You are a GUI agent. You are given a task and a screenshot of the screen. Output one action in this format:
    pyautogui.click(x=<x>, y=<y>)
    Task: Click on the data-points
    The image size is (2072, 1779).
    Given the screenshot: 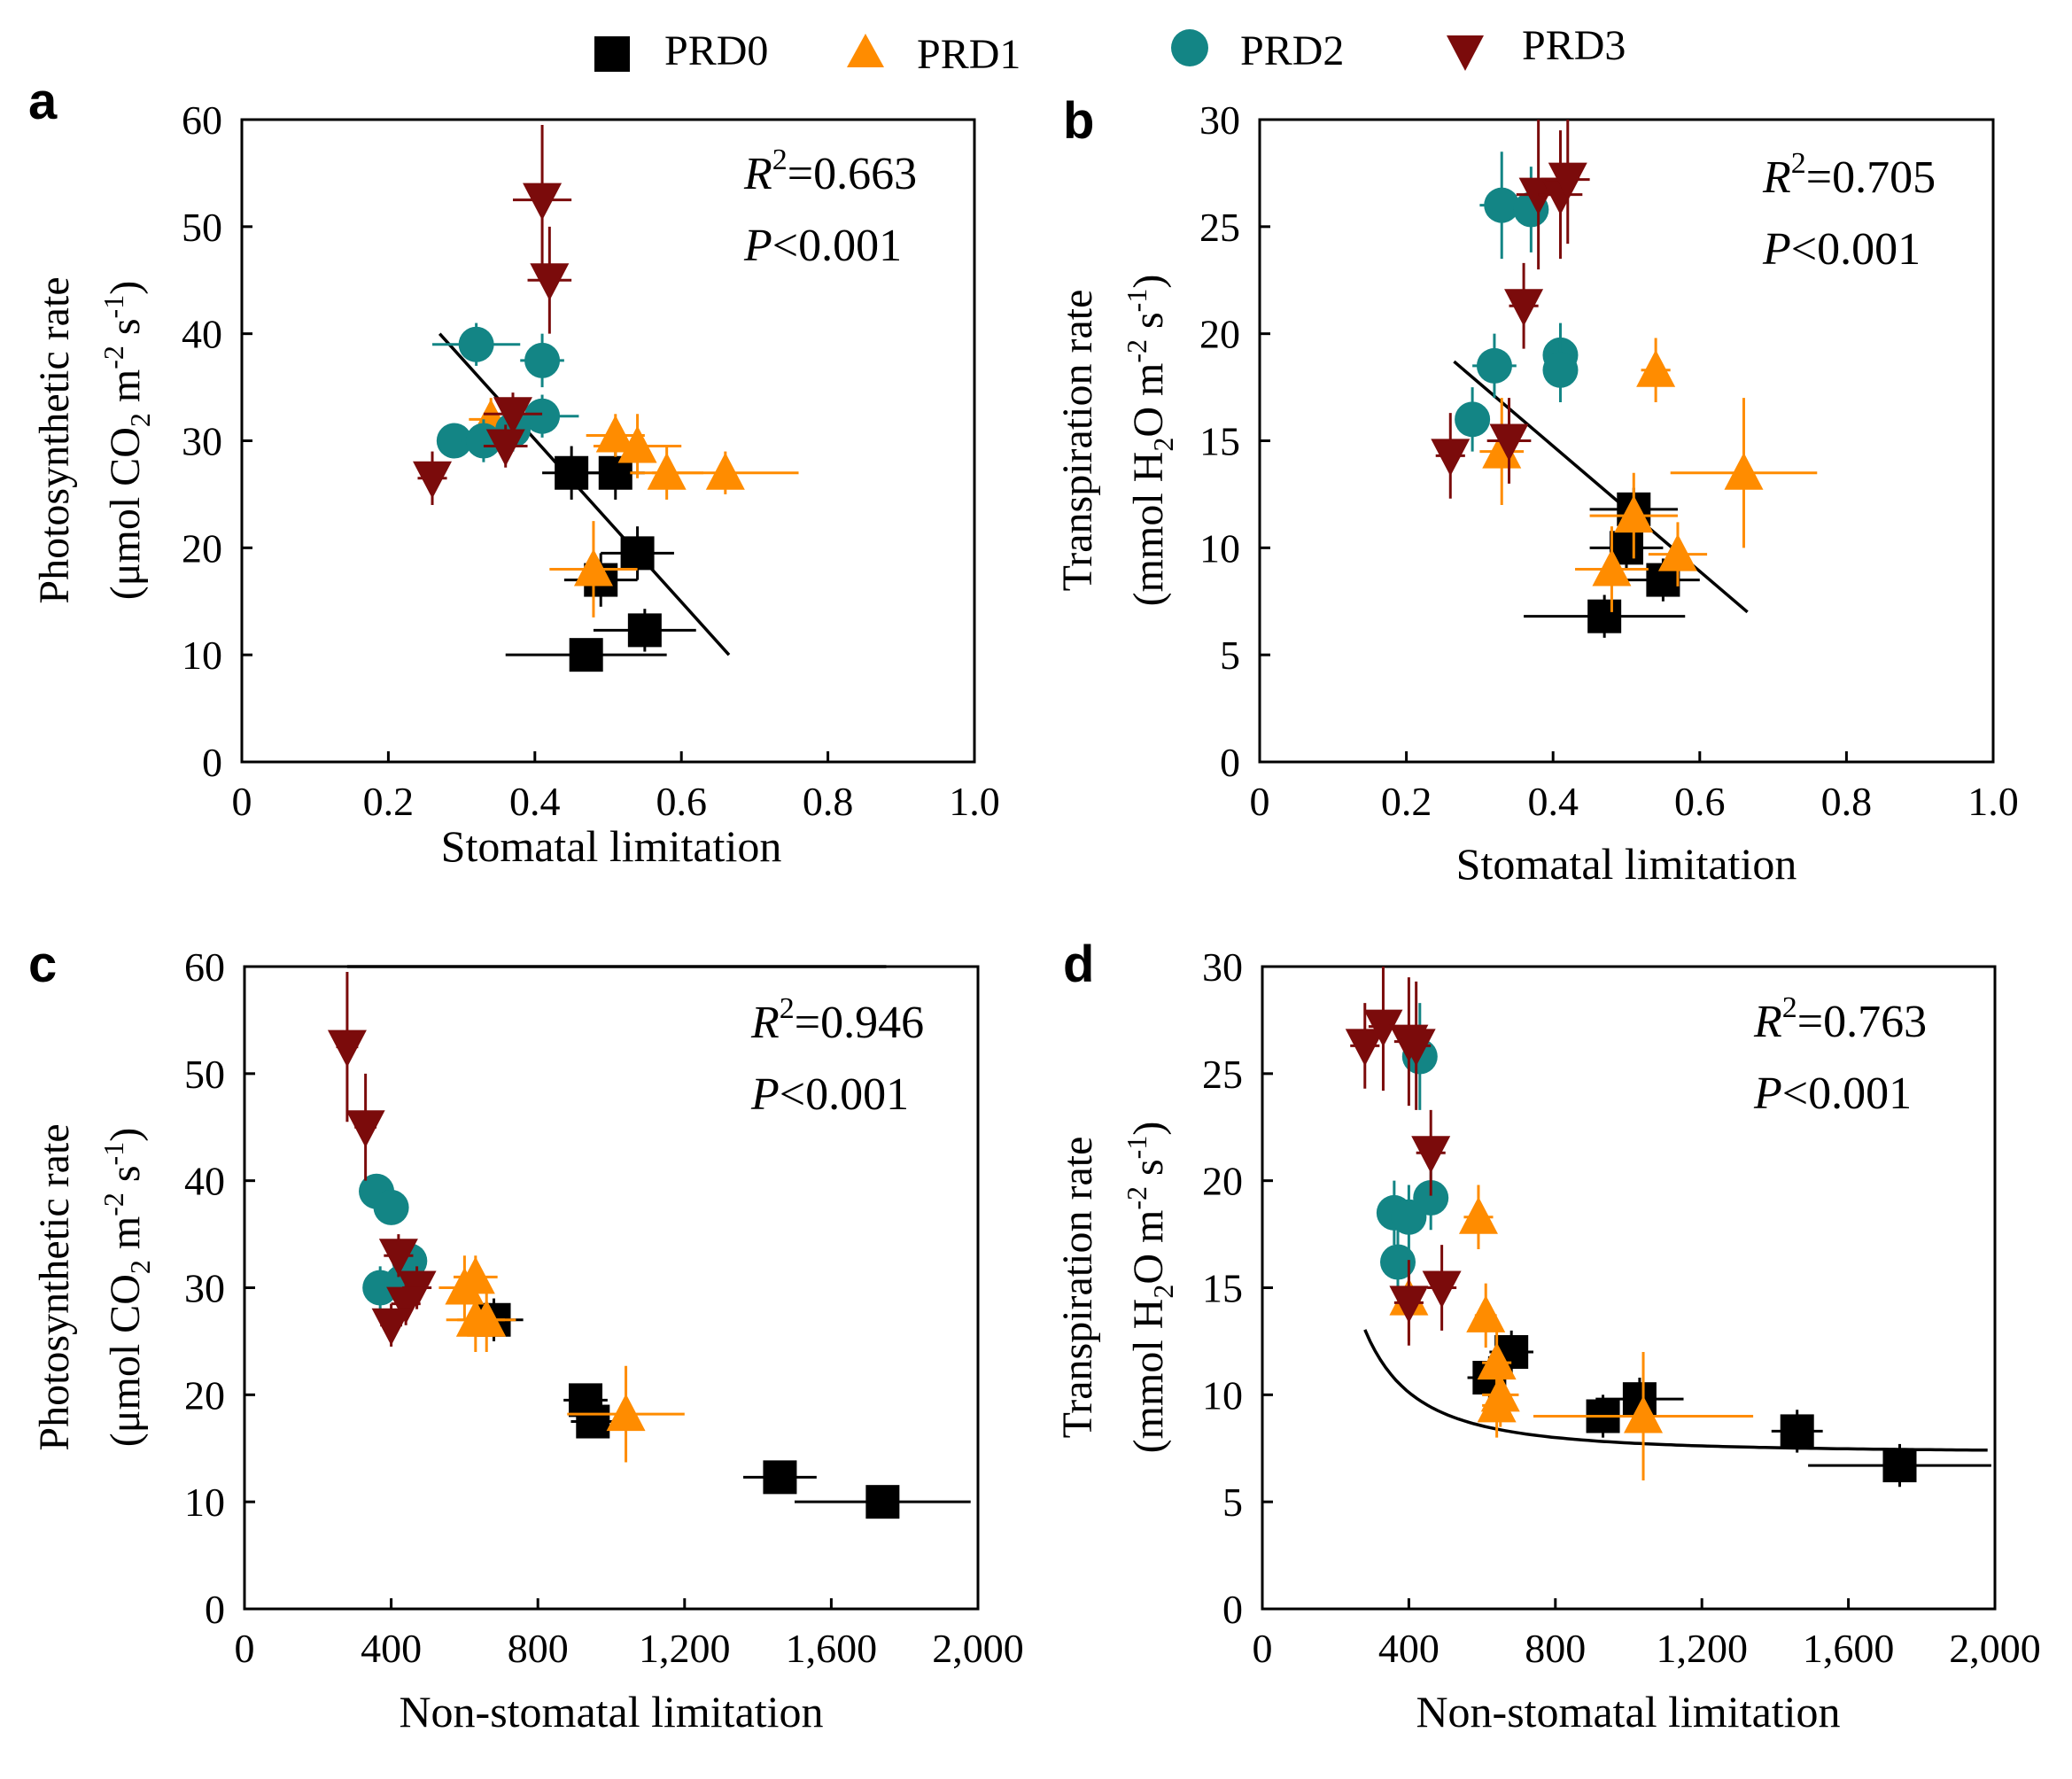 What is the action you would take?
    pyautogui.click(x=1624, y=379)
    